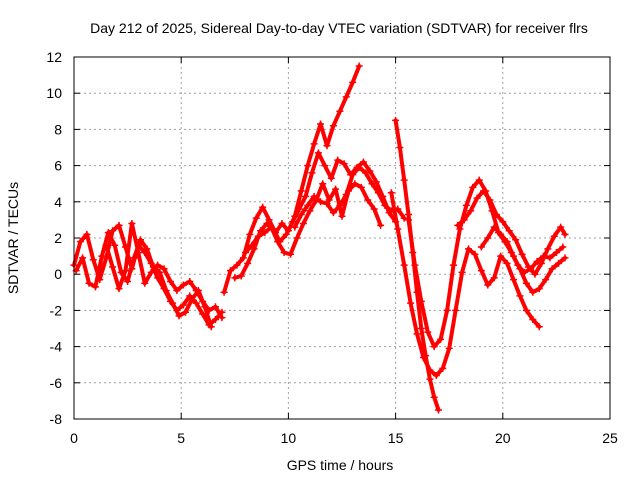 The image size is (640, 480). What do you see at coordinates (340, 465) in the screenshot?
I see `x-axis-label: GPS time / hours` at bounding box center [340, 465].